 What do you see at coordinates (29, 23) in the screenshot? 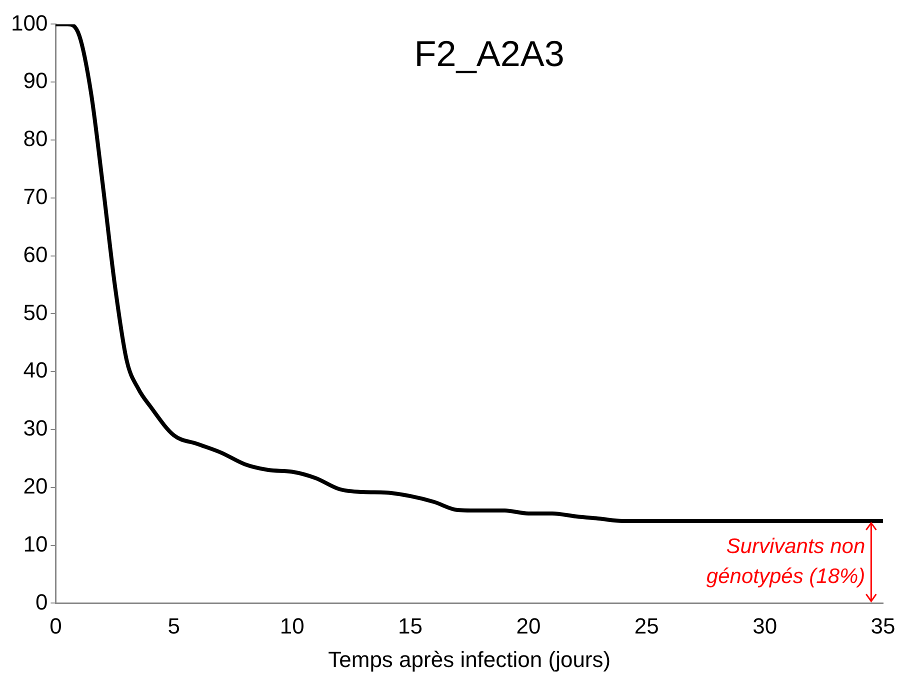
I see `y-tick-label: 100` at bounding box center [29, 23].